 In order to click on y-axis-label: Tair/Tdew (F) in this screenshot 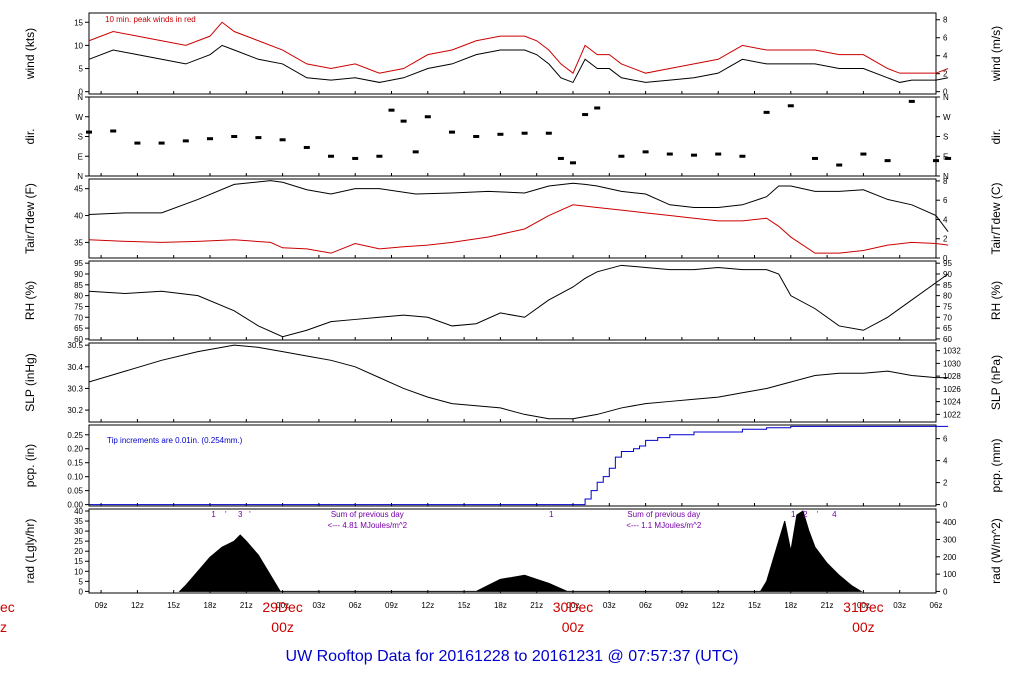, I will do `click(30, 218)`.